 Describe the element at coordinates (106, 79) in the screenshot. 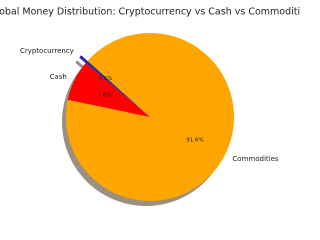

I see `slice-percent: 0.6%` at that location.